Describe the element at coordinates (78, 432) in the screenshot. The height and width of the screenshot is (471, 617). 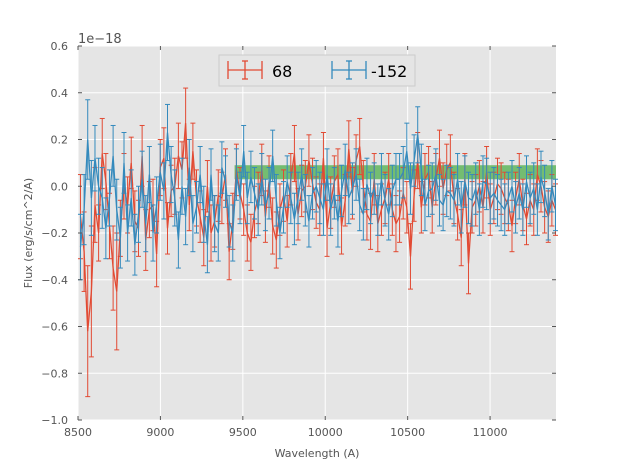
I see `x-tick-label: 8500` at that location.